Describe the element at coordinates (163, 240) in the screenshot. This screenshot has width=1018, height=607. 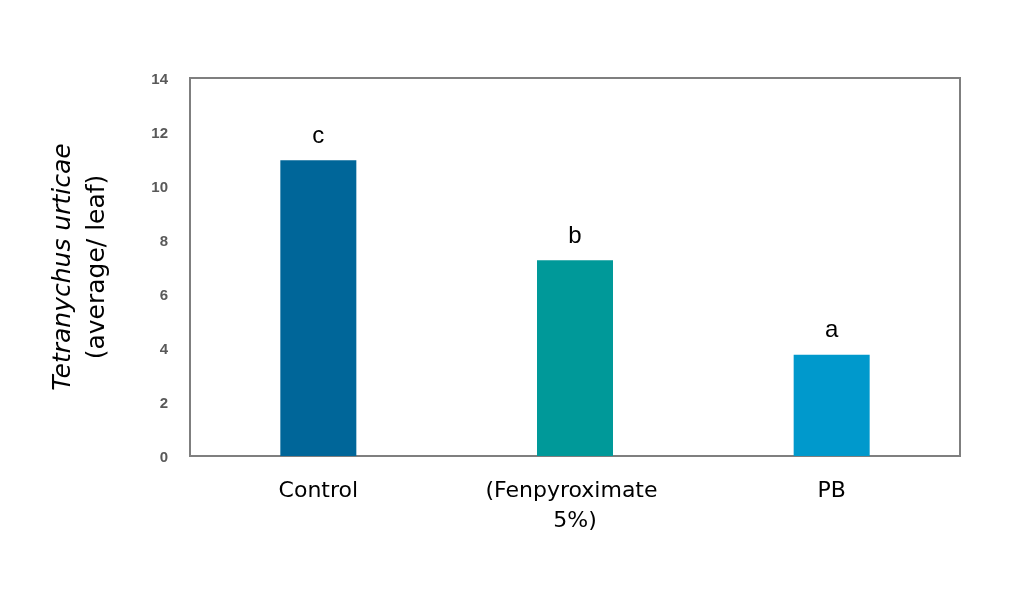
I see `y-tick-label: 8` at that location.